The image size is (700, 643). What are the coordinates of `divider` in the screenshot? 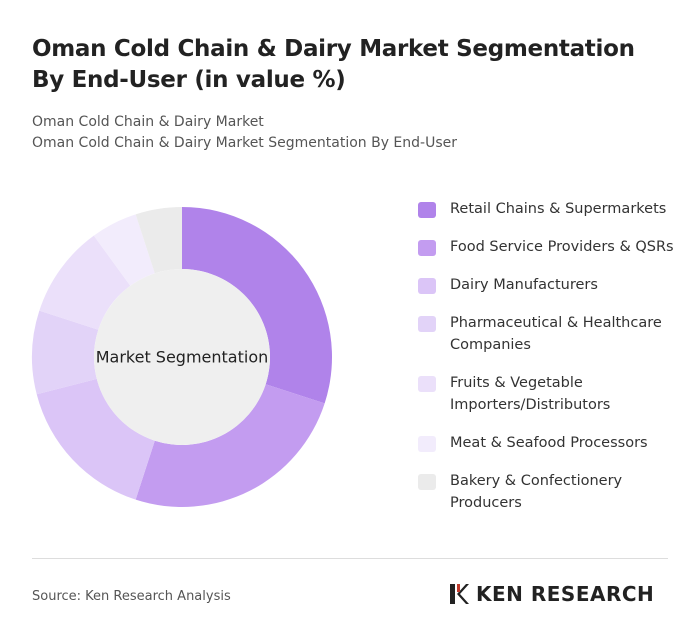 It's located at (350, 558).